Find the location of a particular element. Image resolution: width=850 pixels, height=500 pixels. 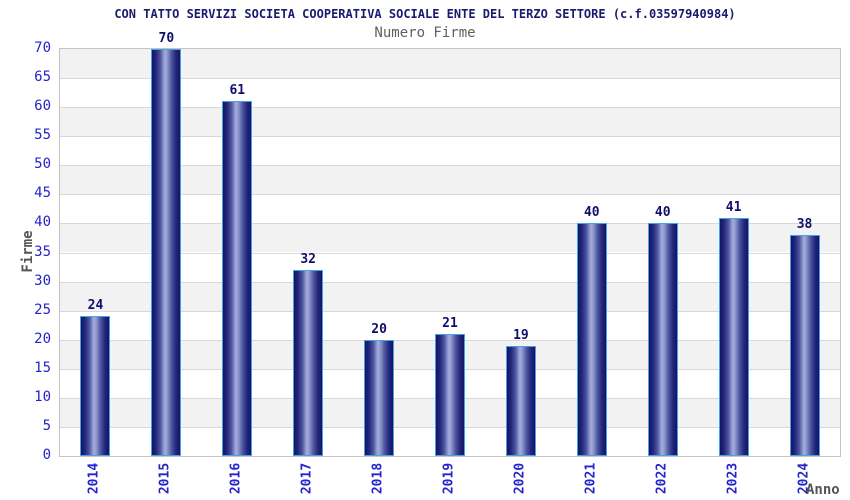

y-tick-label: 50 is located at coordinates (42, 164).